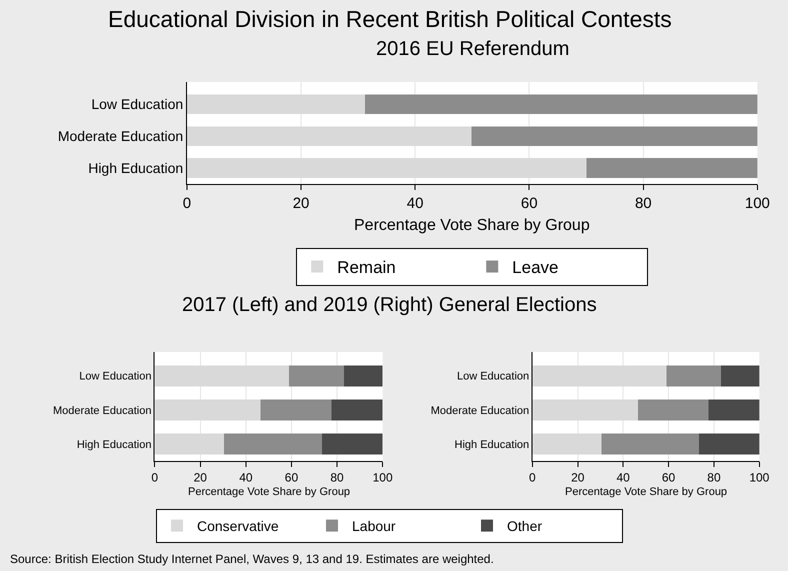 The height and width of the screenshot is (571, 788). Describe the element at coordinates (374, 526) in the screenshot. I see `legend-label: Labour` at that location.